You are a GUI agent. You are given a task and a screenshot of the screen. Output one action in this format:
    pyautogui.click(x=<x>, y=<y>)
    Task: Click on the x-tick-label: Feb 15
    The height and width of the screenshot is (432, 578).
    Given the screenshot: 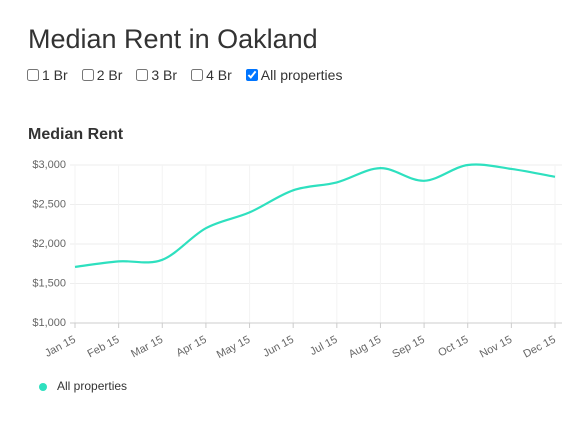 What is the action you would take?
    pyautogui.click(x=104, y=347)
    